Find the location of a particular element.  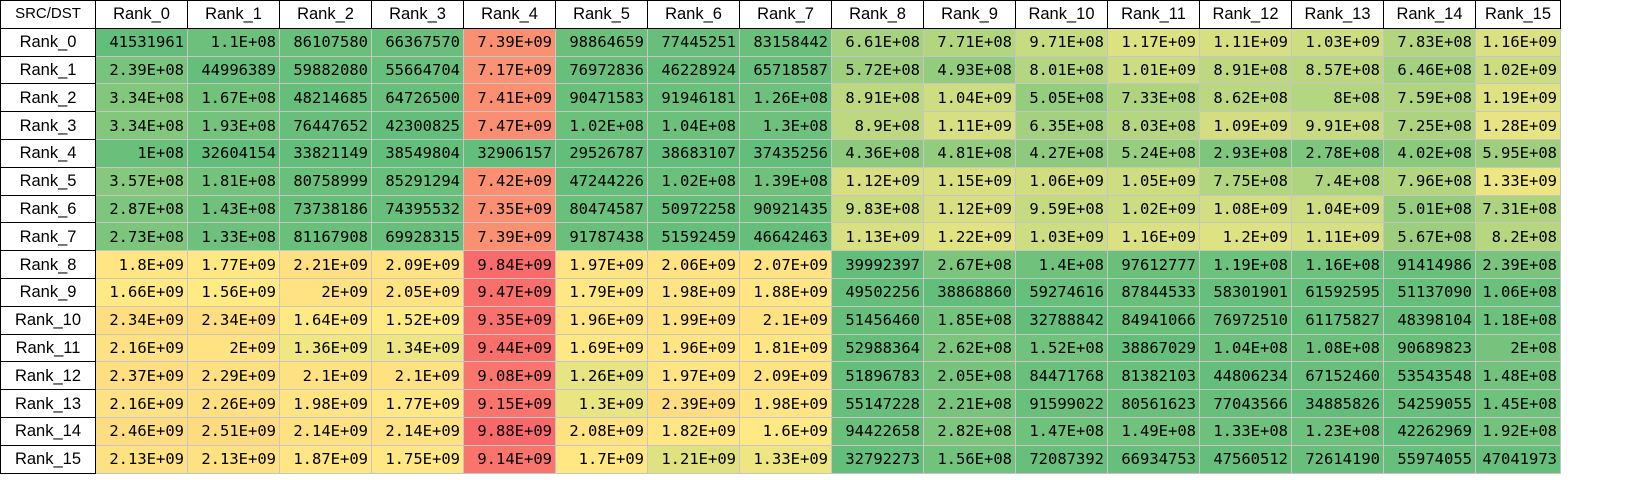

table-cell: 44996389 is located at coordinates (233, 70).